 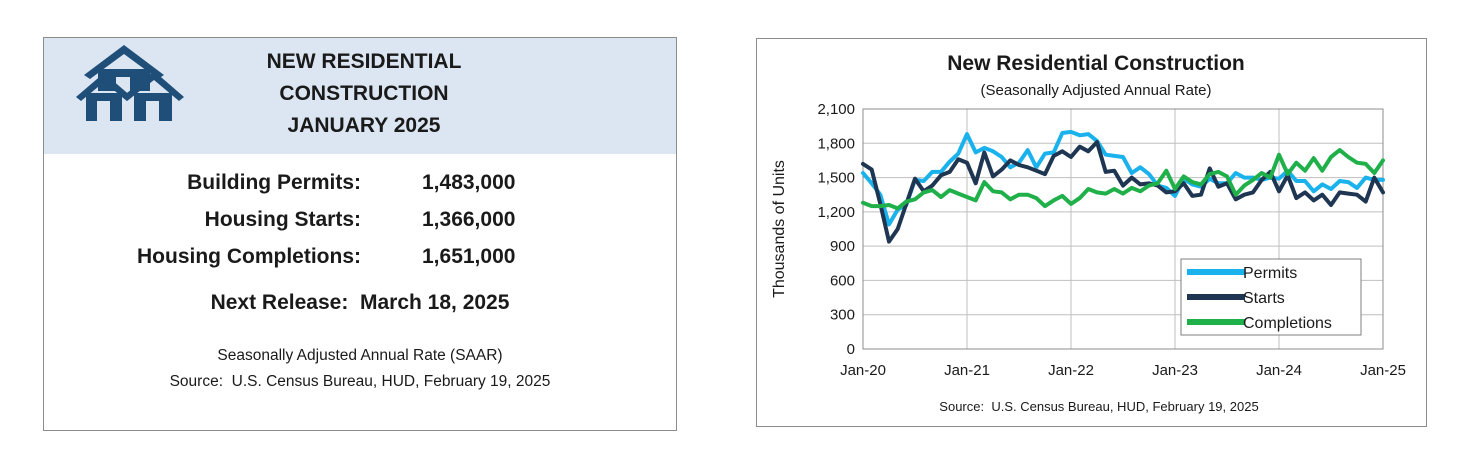 What do you see at coordinates (851, 349) in the screenshot?
I see `y-tick-label: 0` at bounding box center [851, 349].